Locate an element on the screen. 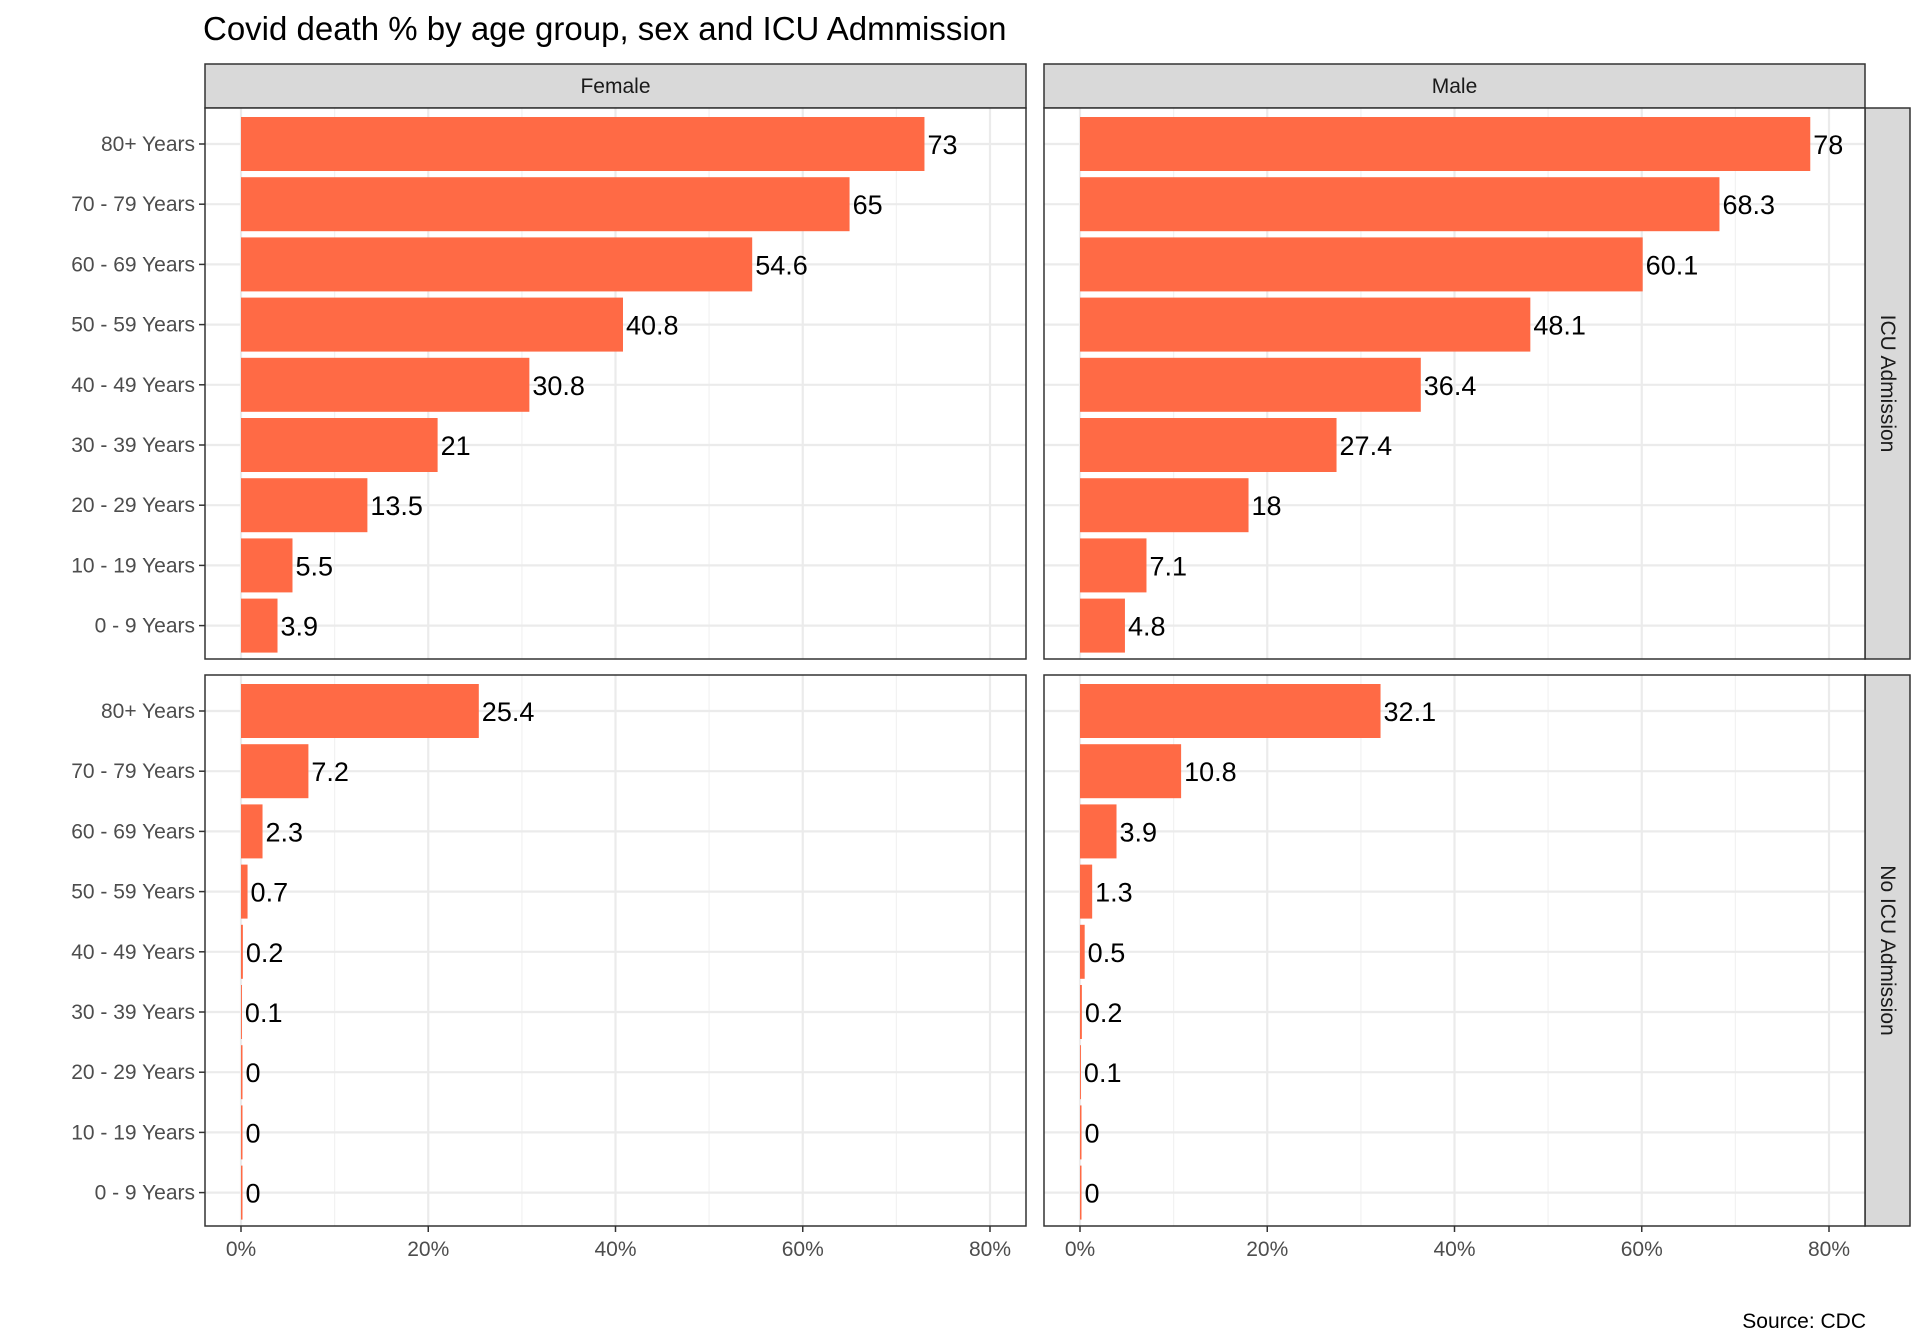 This screenshot has width=1920, height=1344. chart-caption: Source: CDC is located at coordinates (1804, 1321).